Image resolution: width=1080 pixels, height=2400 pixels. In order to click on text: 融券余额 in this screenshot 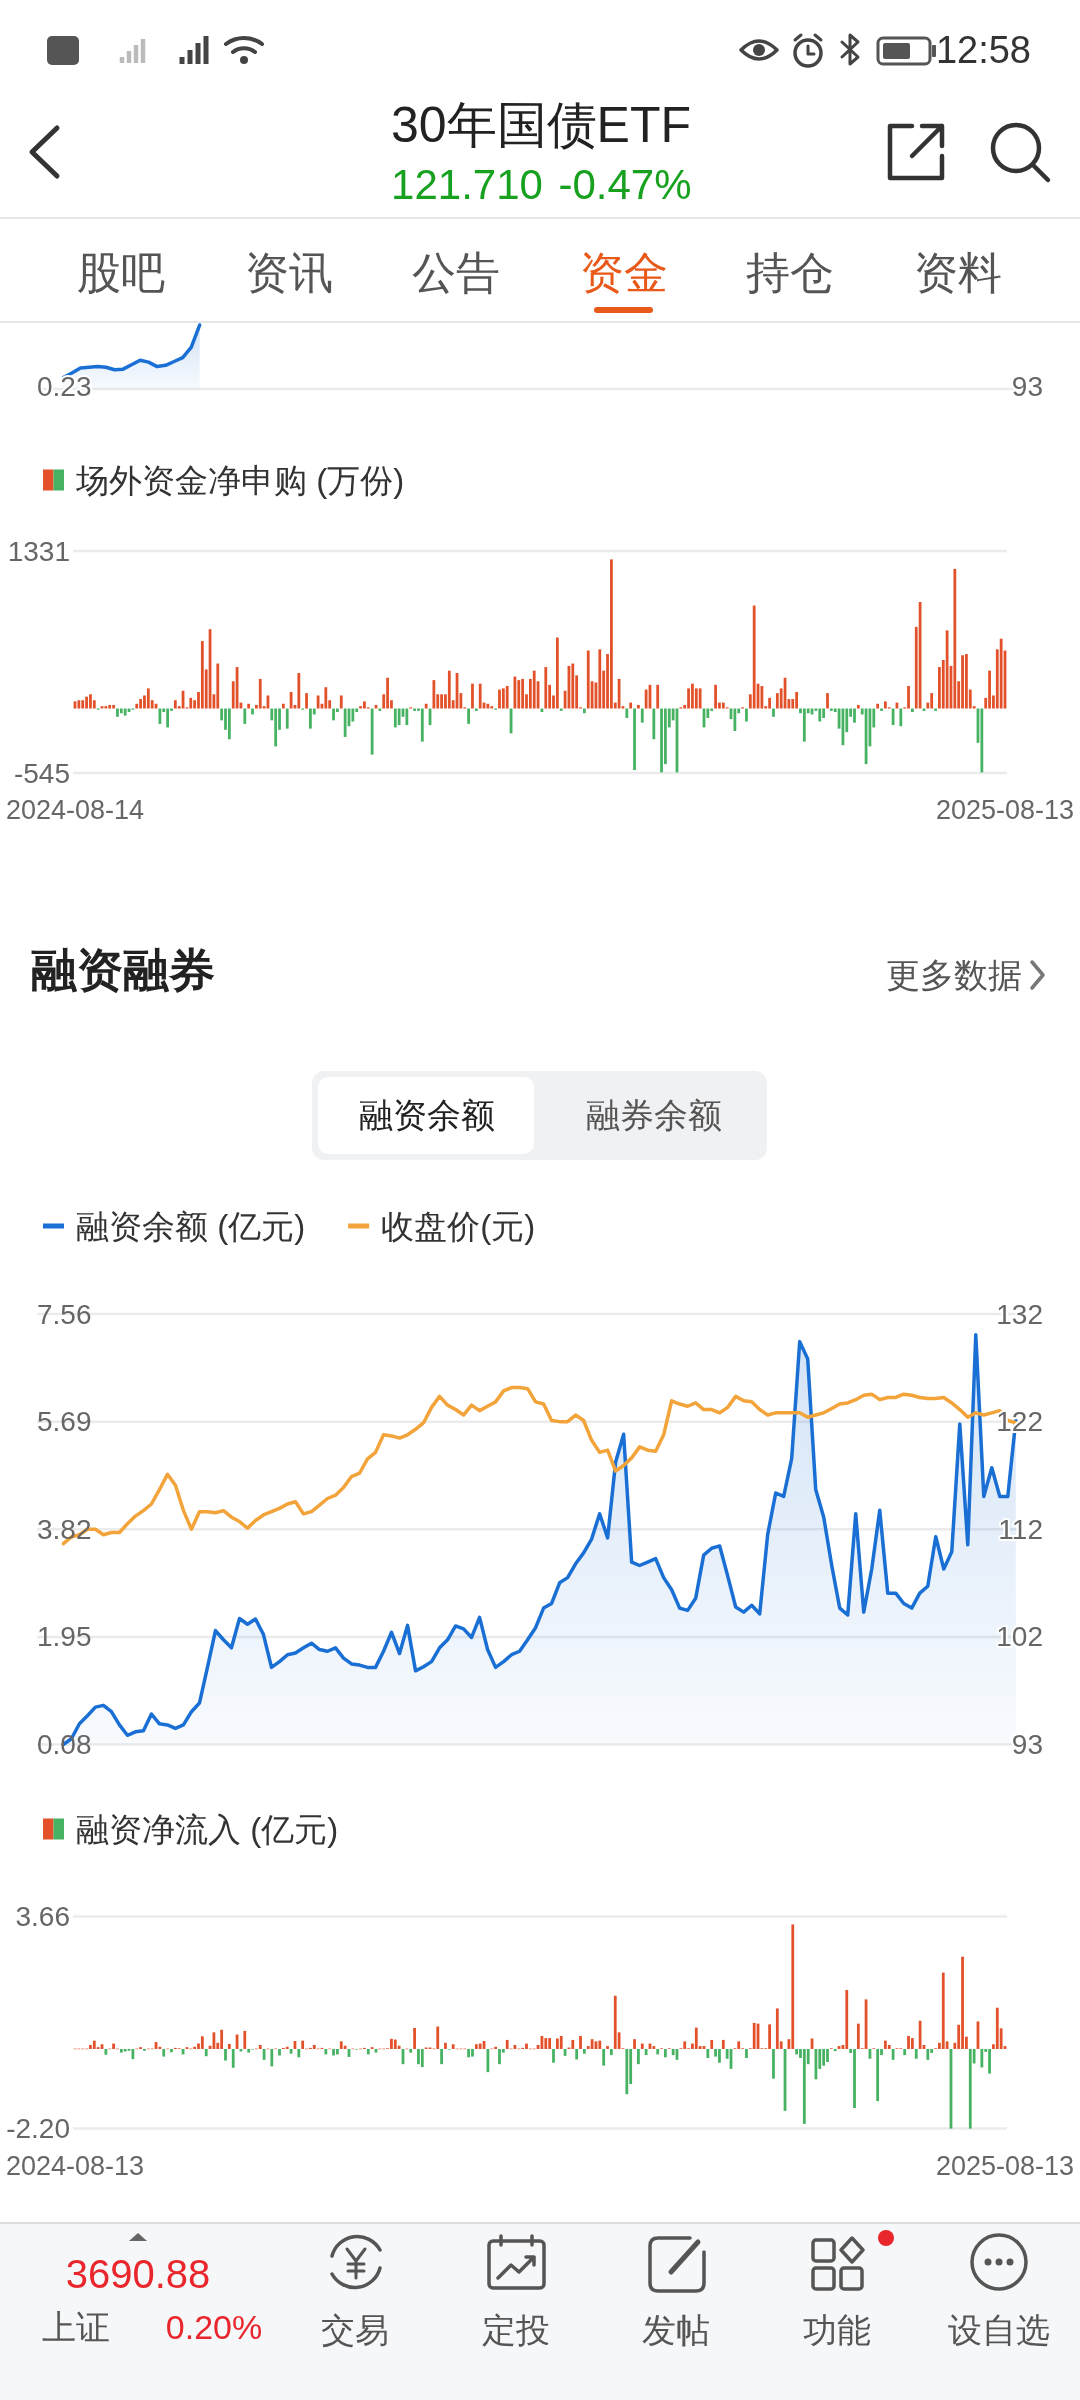, I will do `click(654, 1115)`.